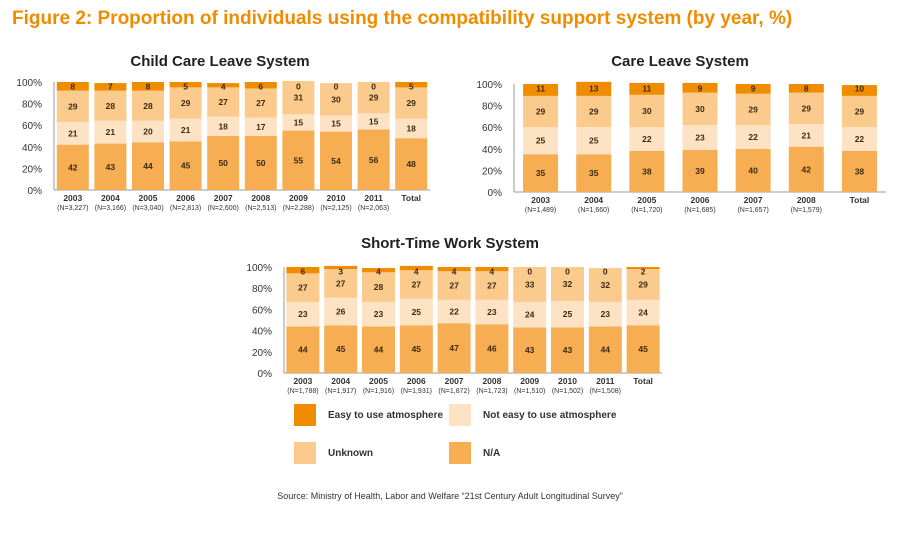 The image size is (900, 541). I want to click on data-label-na: 39, so click(700, 171).